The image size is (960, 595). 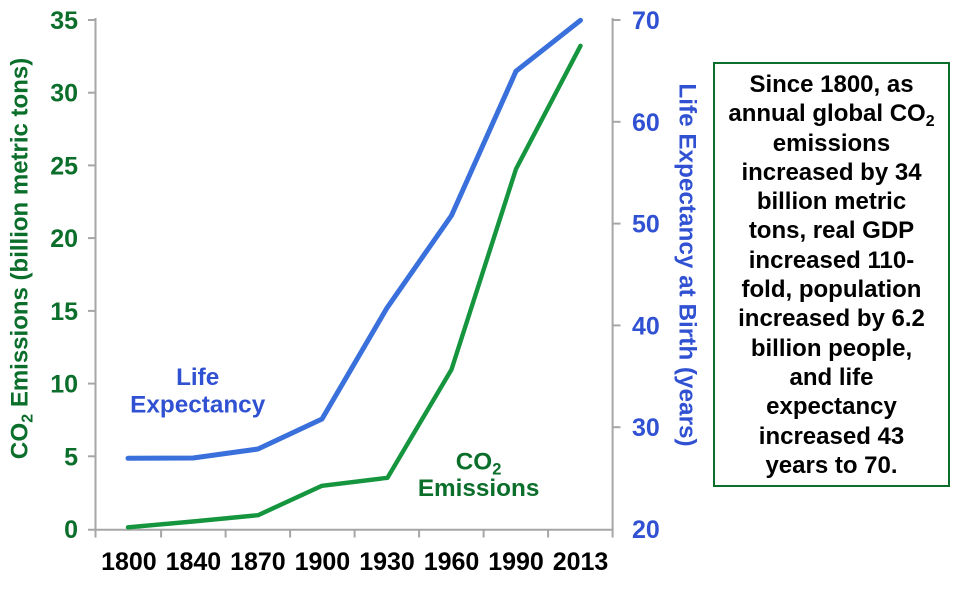 What do you see at coordinates (194, 562) in the screenshot?
I see `svg-text: 1840` at bounding box center [194, 562].